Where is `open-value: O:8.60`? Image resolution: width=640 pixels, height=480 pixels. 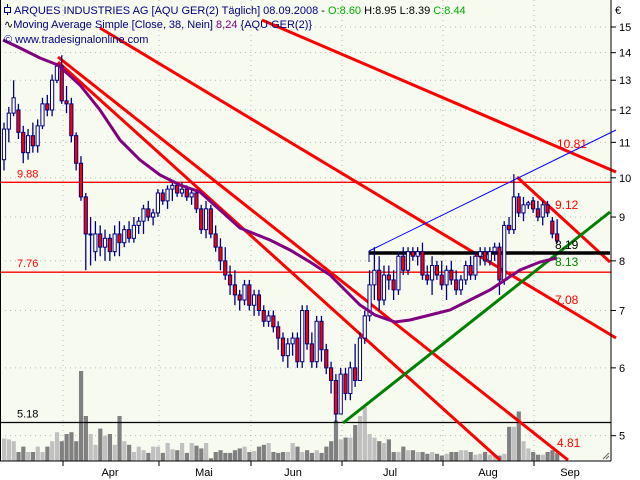
open-value: O:8.60 is located at coordinates (345, 11).